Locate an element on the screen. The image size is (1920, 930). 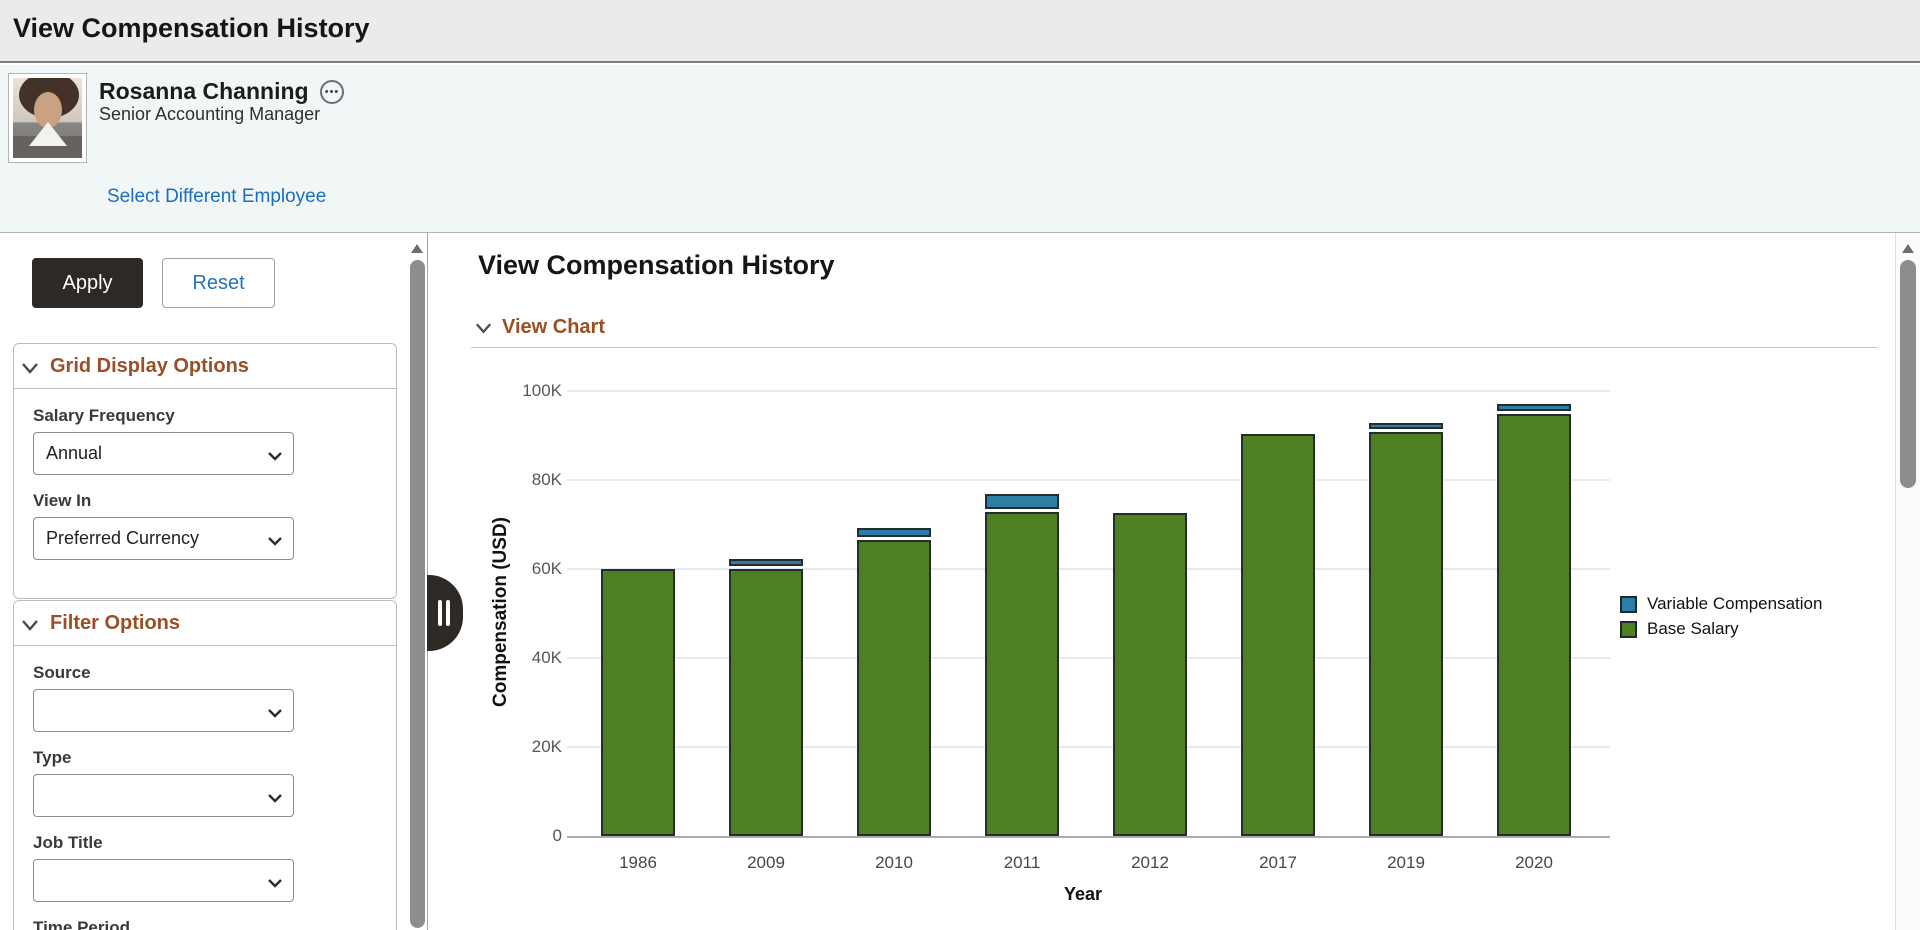
section-title: Grid Display Options is located at coordinates (149, 365).